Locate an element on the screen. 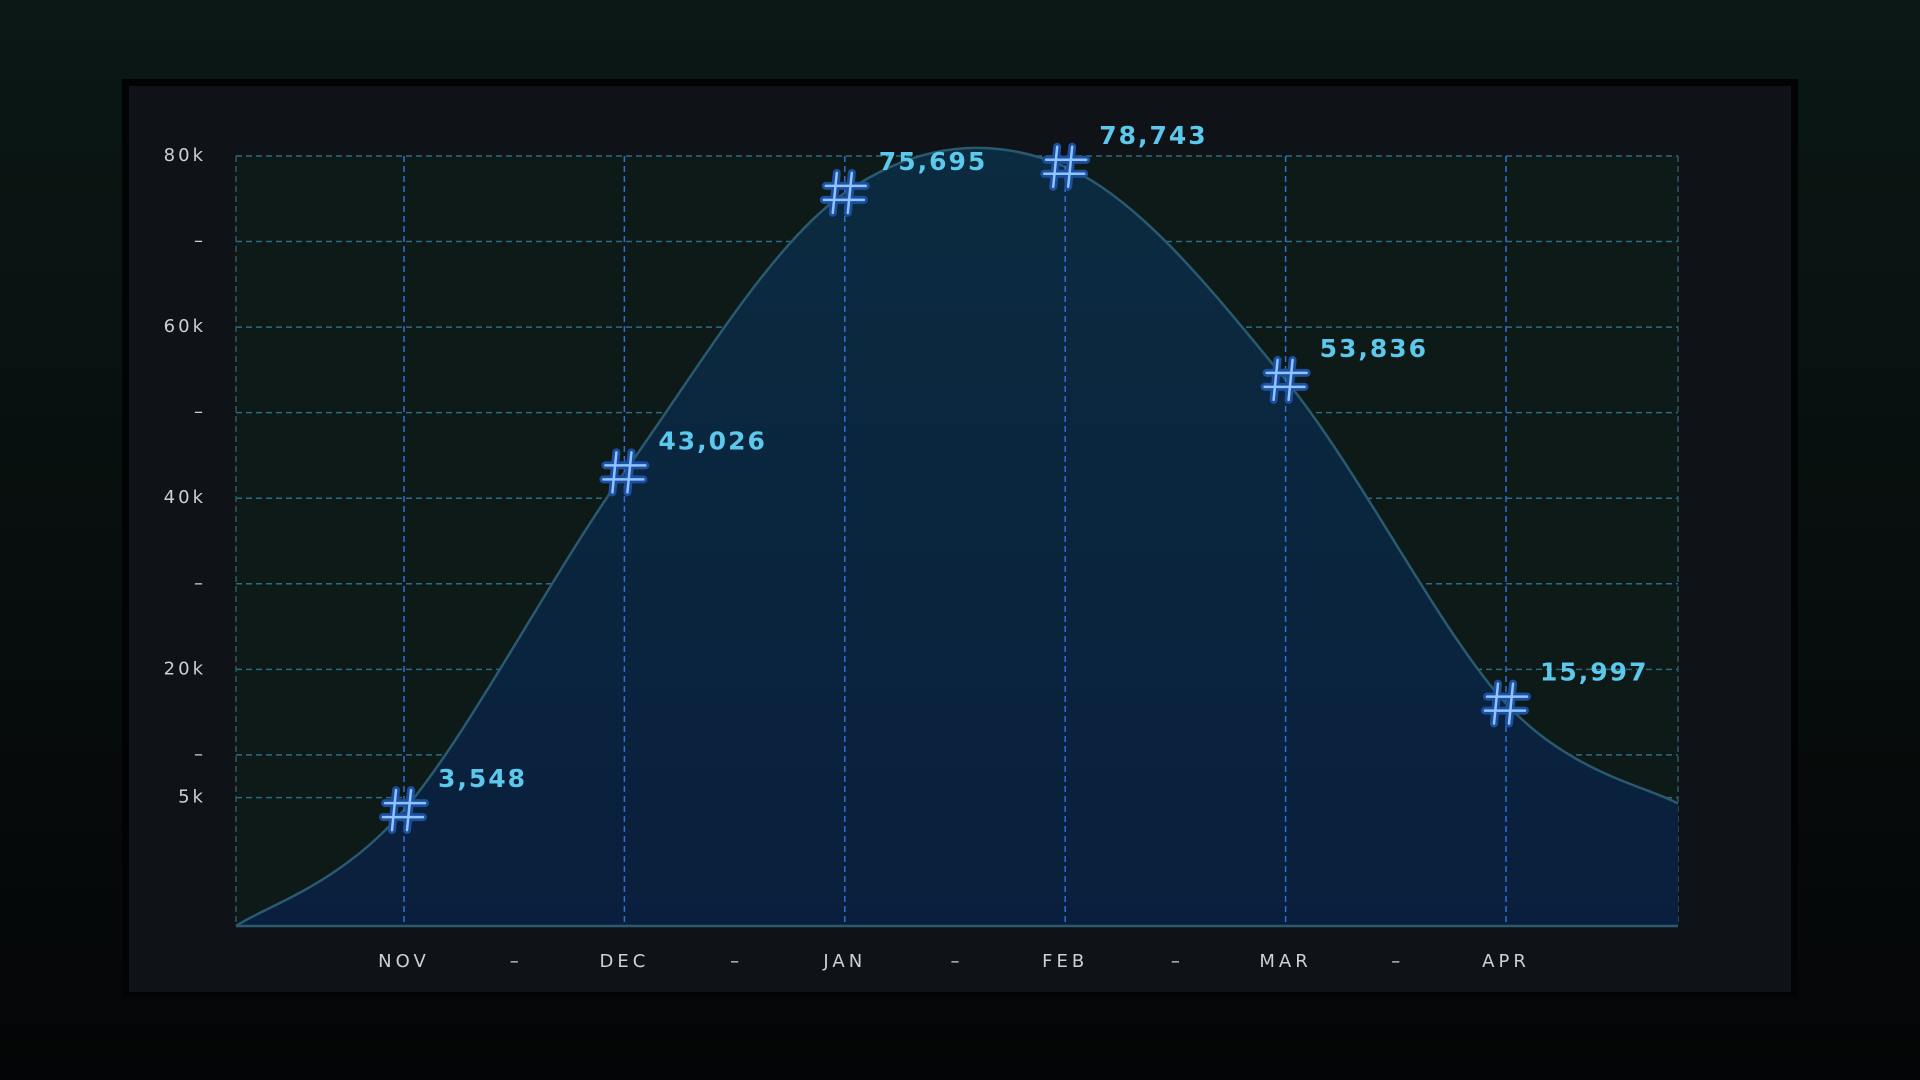 This screenshot has width=1920, height=1080. x-tick-label: NOV is located at coordinates (404, 961).